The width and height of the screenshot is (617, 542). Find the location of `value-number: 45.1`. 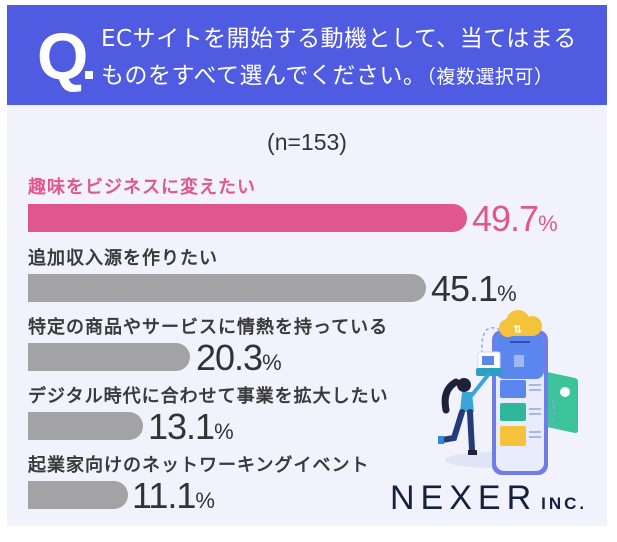

value-number: 45.1 is located at coordinates (464, 288).